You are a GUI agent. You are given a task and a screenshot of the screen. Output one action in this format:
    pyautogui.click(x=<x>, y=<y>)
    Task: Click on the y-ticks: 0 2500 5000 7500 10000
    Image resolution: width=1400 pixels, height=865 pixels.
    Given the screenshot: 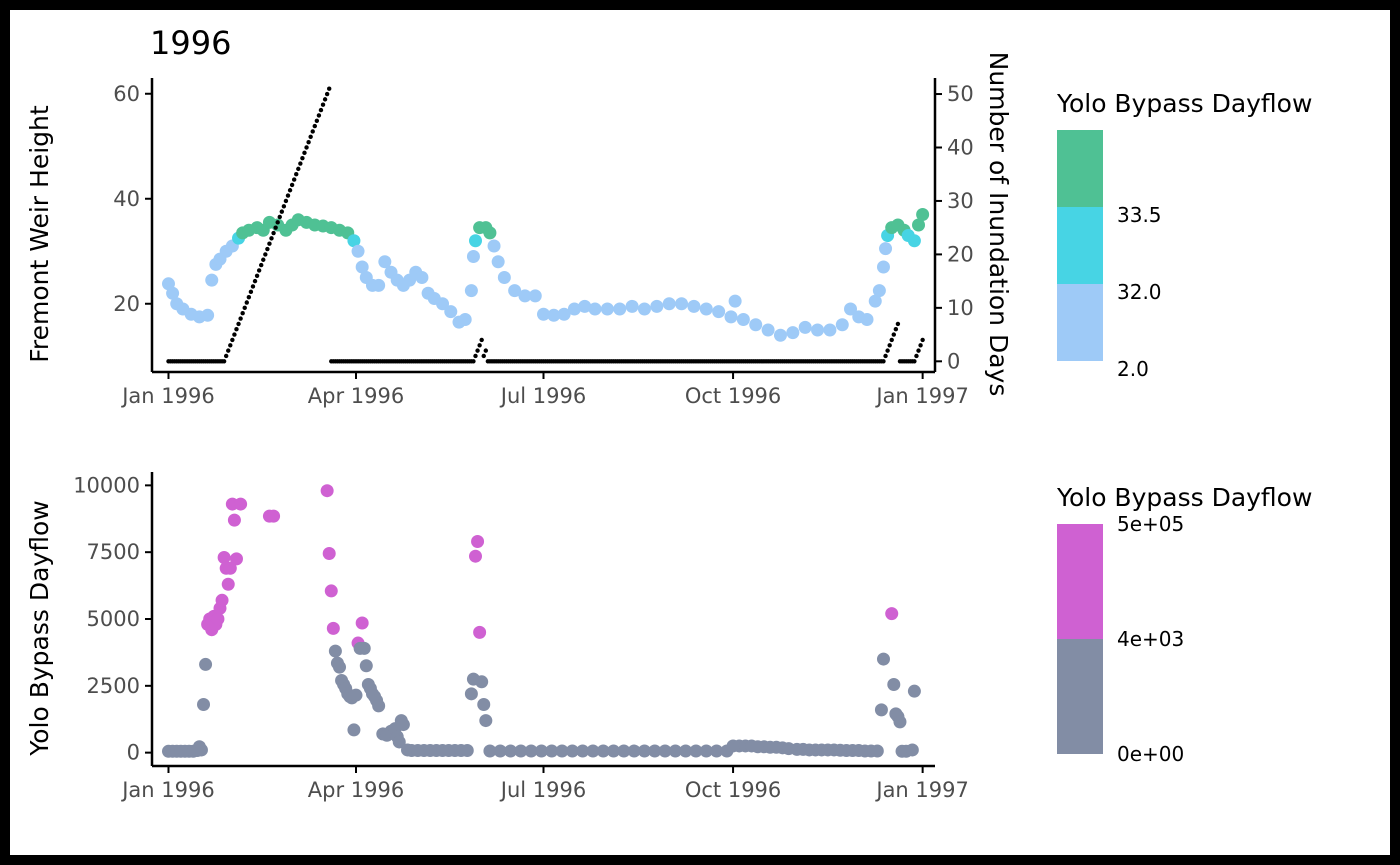 What is the action you would take?
    pyautogui.click(x=112, y=619)
    